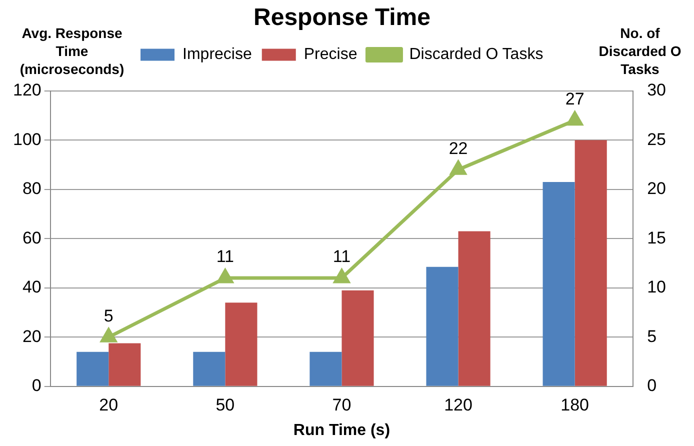  Describe the element at coordinates (27, 139) in the screenshot. I see `y-tick-label: 100` at that location.